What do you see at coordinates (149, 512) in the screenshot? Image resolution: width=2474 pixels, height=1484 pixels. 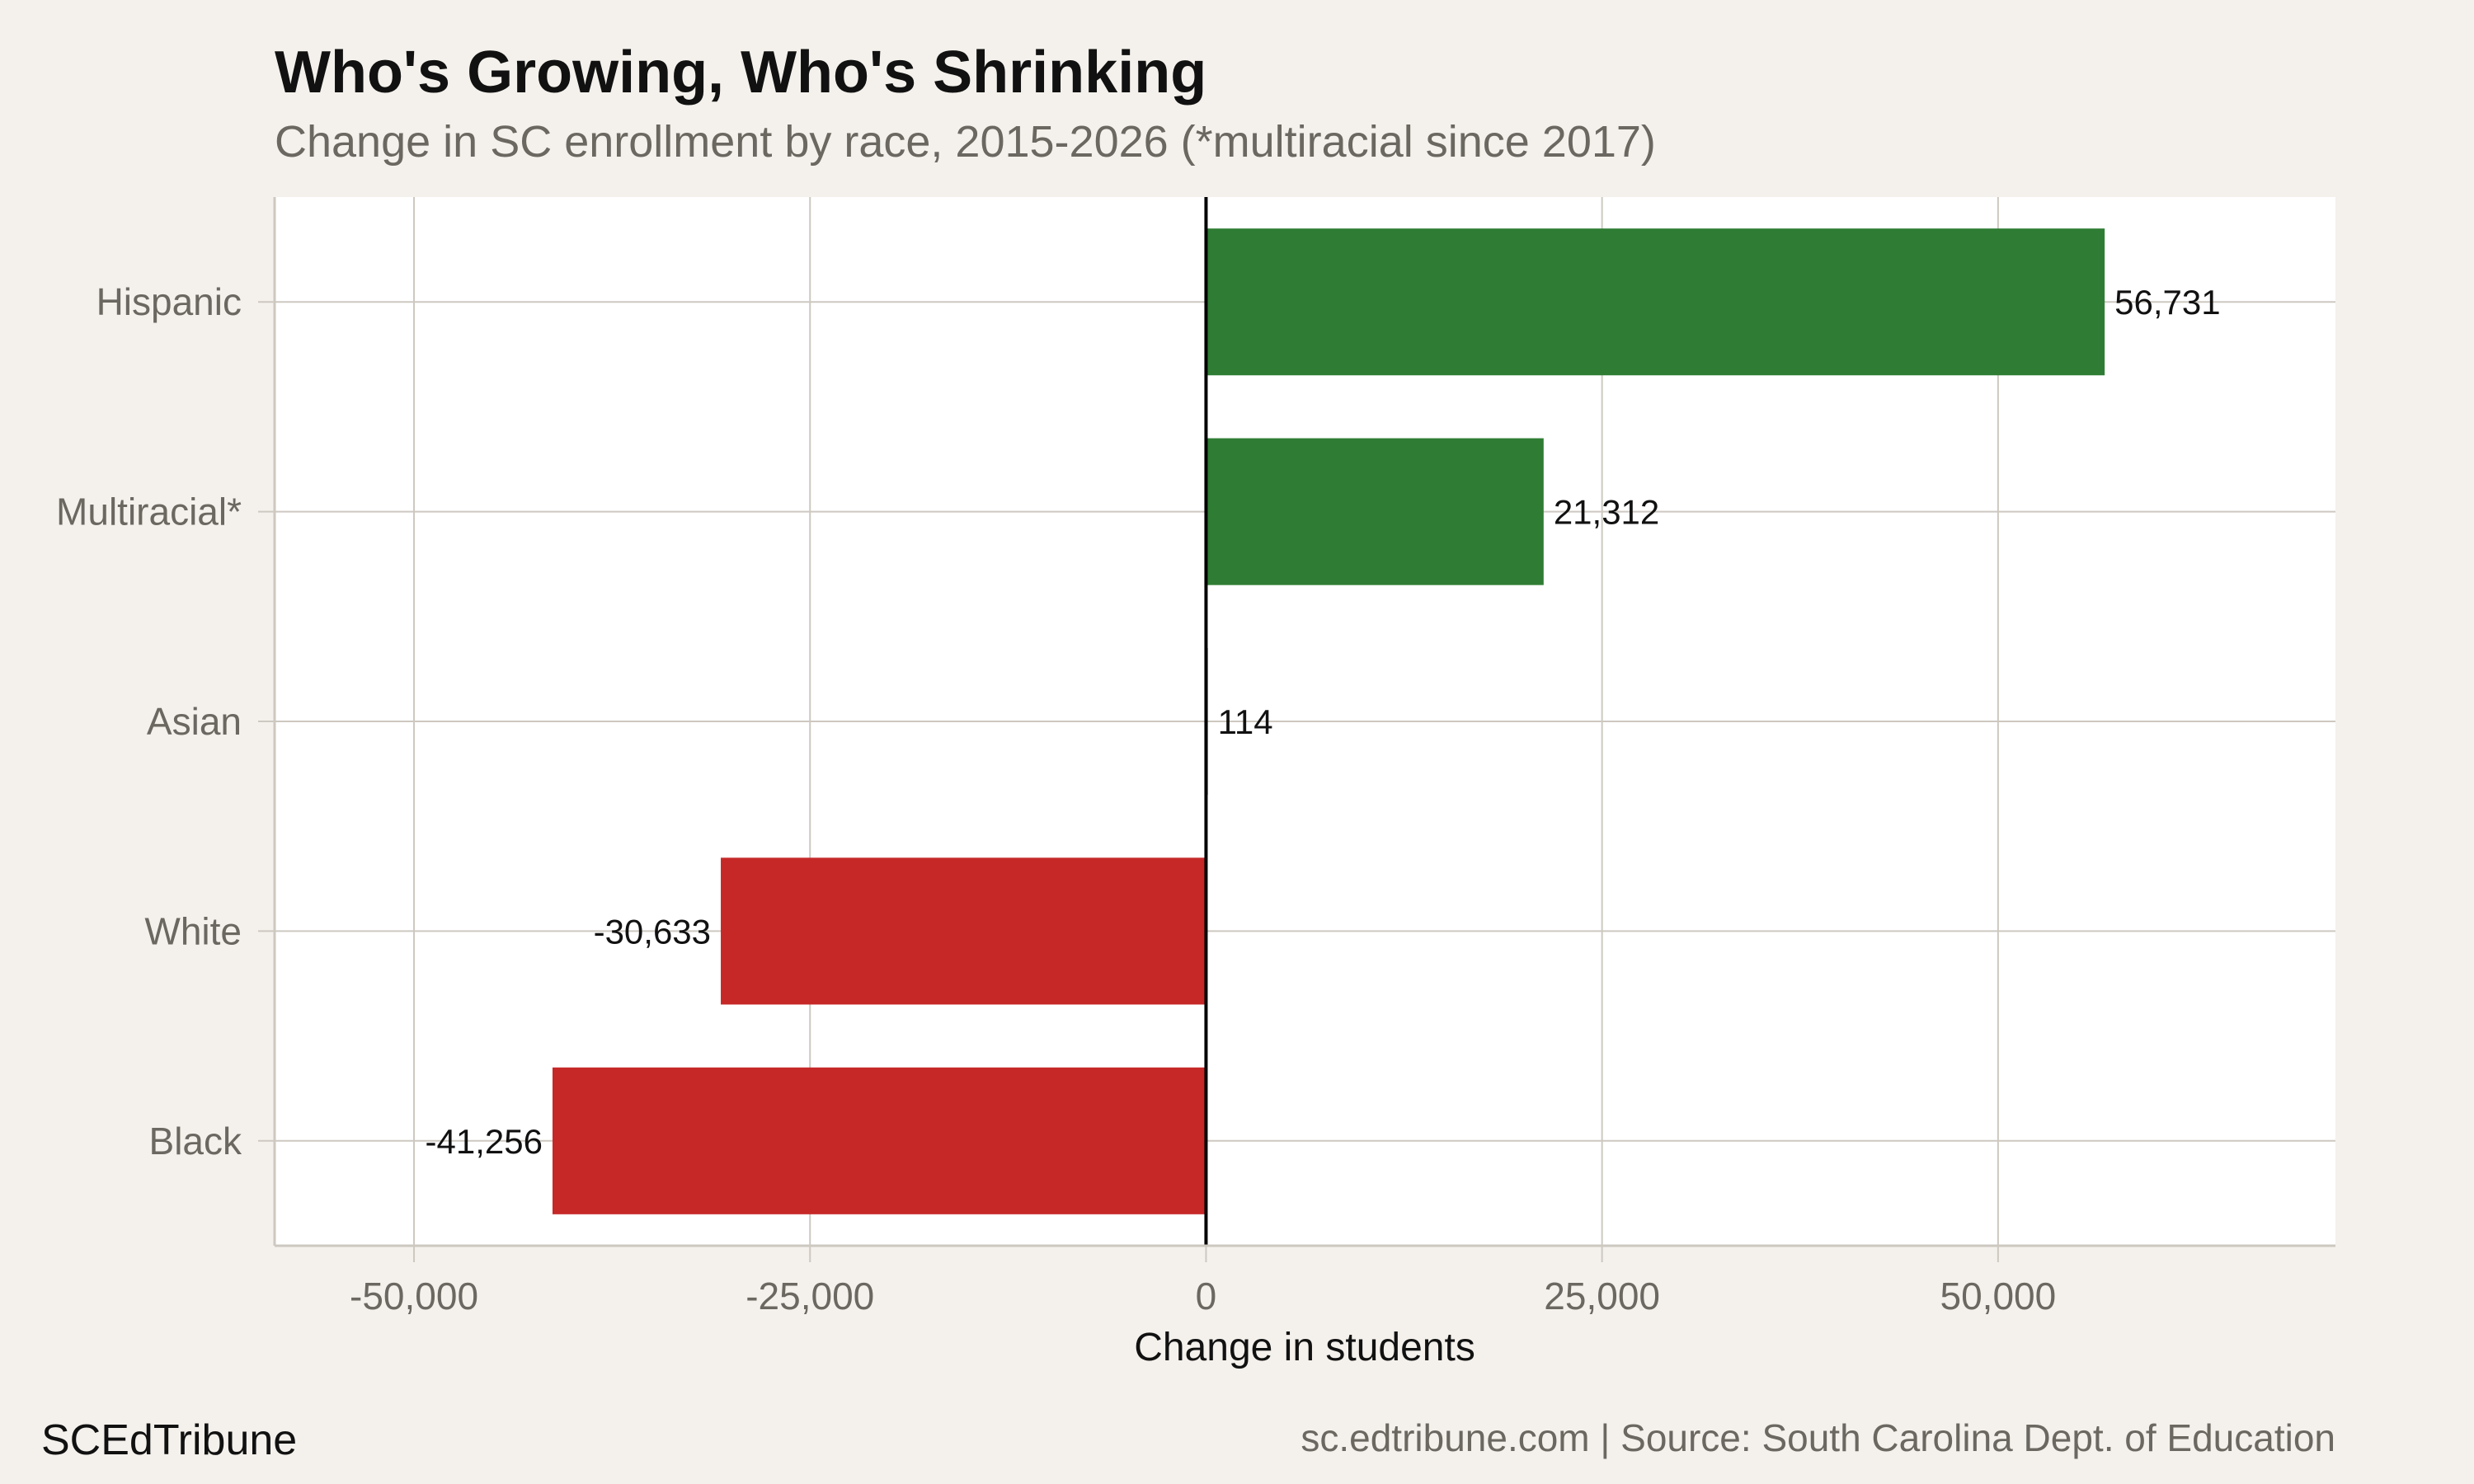 I see `category-label: Multiracial*` at bounding box center [149, 512].